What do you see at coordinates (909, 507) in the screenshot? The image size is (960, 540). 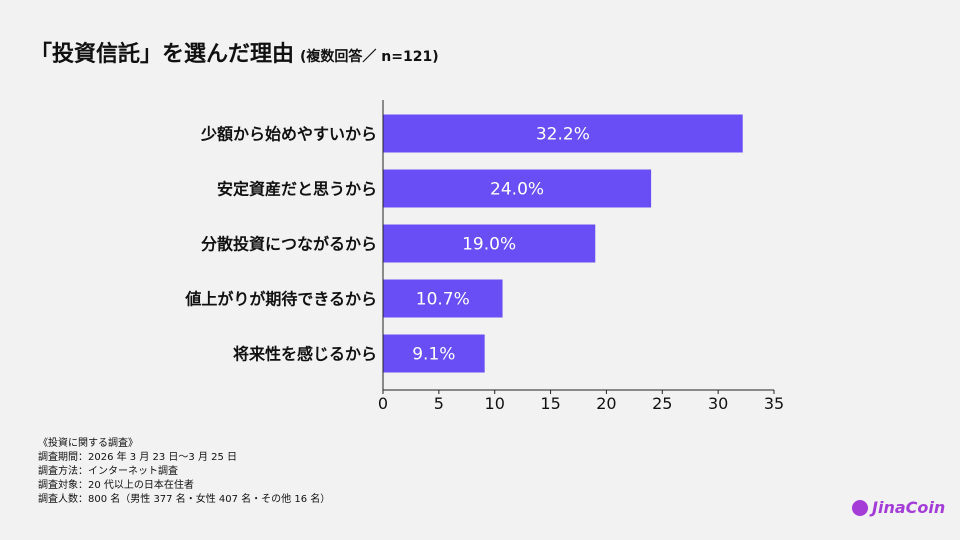 I see `logo-text: JinaCoin` at bounding box center [909, 507].